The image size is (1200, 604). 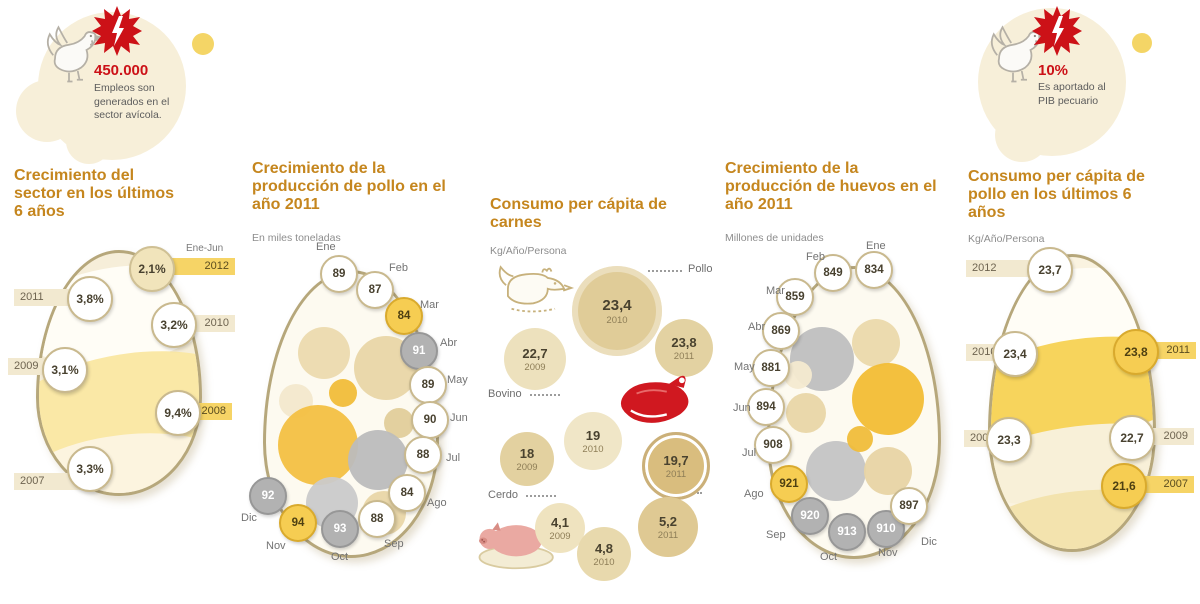 I want to click on month-bubble-ago: 921, so click(x=789, y=484).